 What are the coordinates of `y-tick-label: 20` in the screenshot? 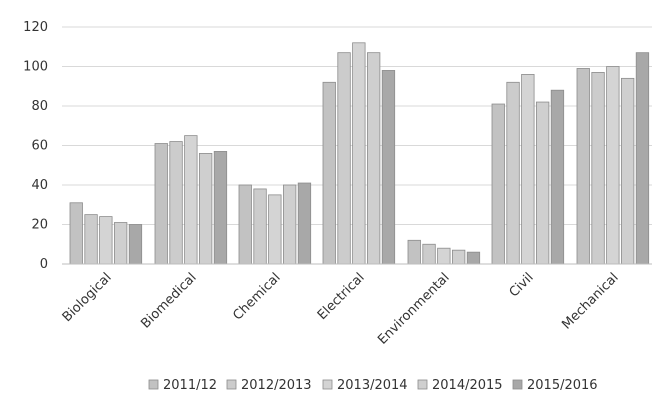 It's located at (39, 225).